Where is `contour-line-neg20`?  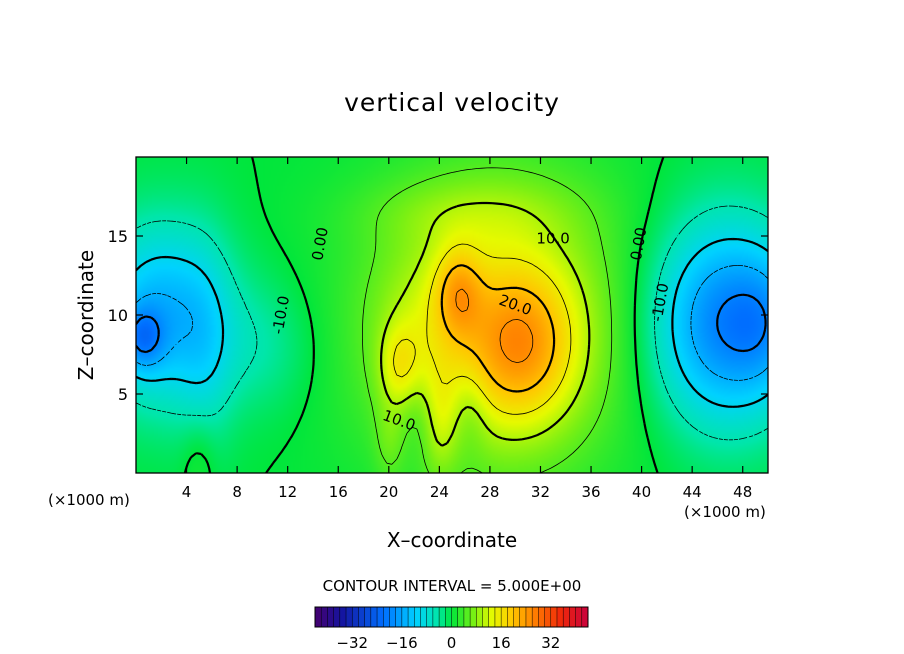
contour-line-neg20 is located at coordinates (451, 323).